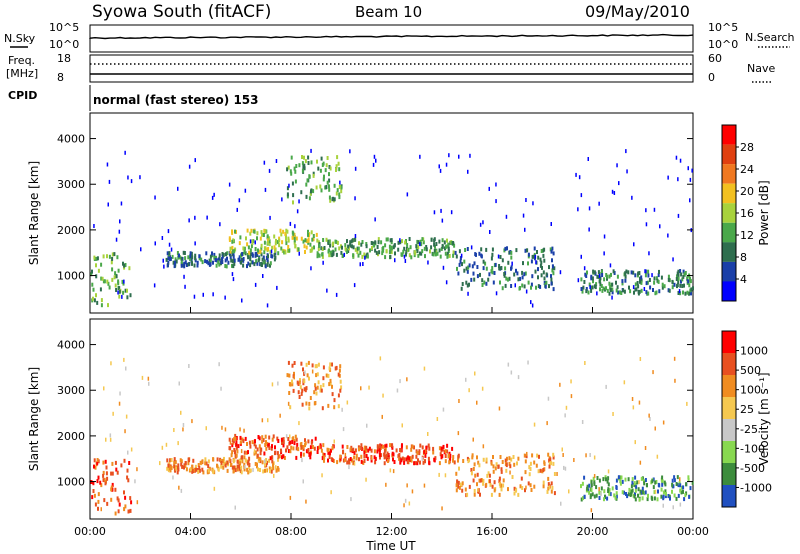  What do you see at coordinates (715, 58) in the screenshot?
I see `nave-right-tick-top: 60` at bounding box center [715, 58].